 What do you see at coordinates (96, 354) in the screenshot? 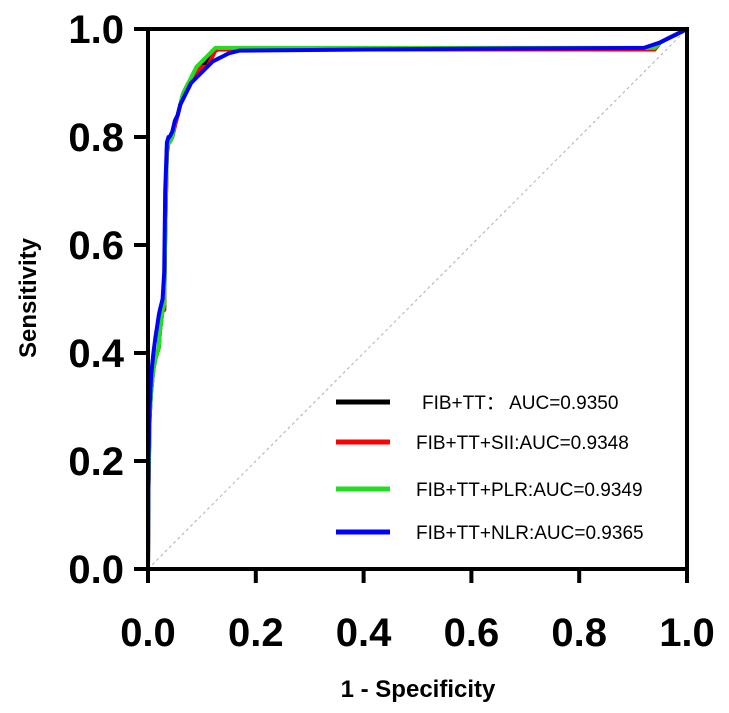
I see `y-tick-label: 0.4` at bounding box center [96, 354].